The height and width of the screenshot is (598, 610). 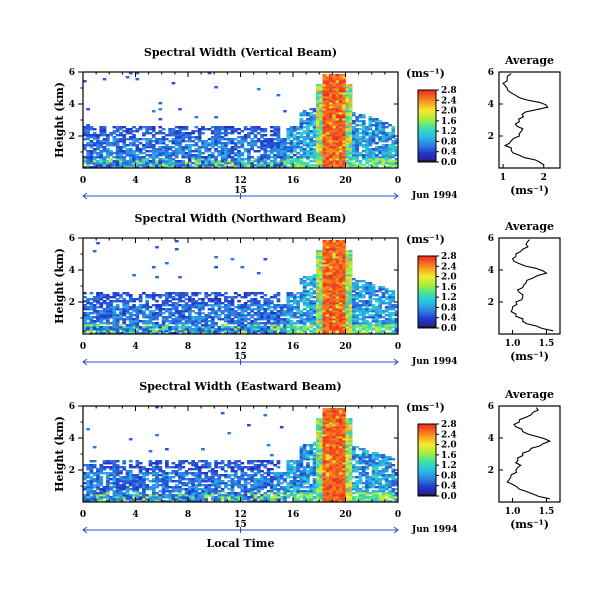 What do you see at coordinates (491, 137) in the screenshot?
I see `average-y-tick-label: 2` at bounding box center [491, 137].